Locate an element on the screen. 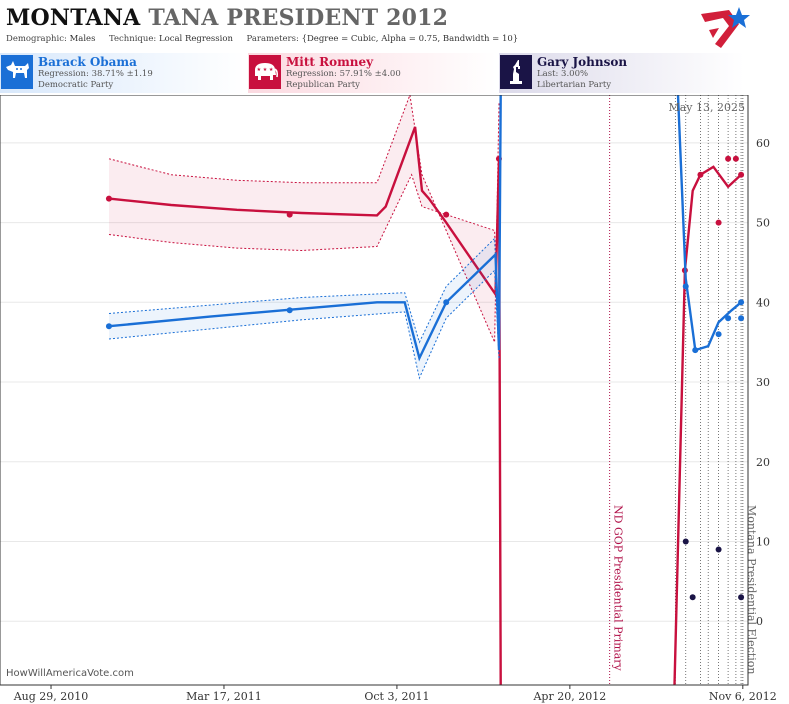  event-label: ND GOP Presidential Primary is located at coordinates (618, 588).